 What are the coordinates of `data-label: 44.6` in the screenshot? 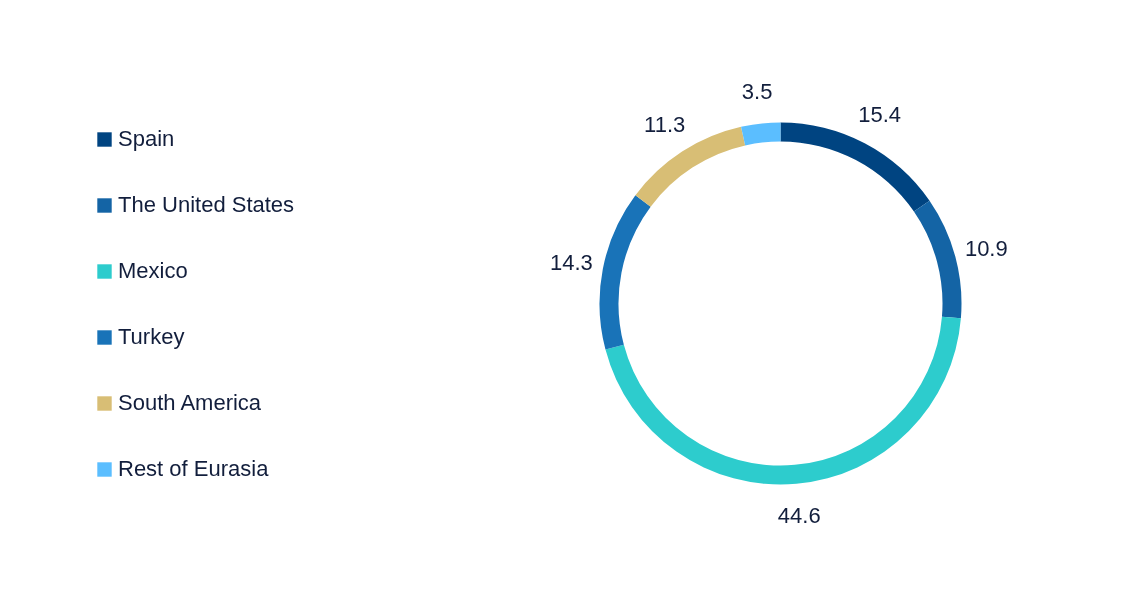 It's located at (799, 516).